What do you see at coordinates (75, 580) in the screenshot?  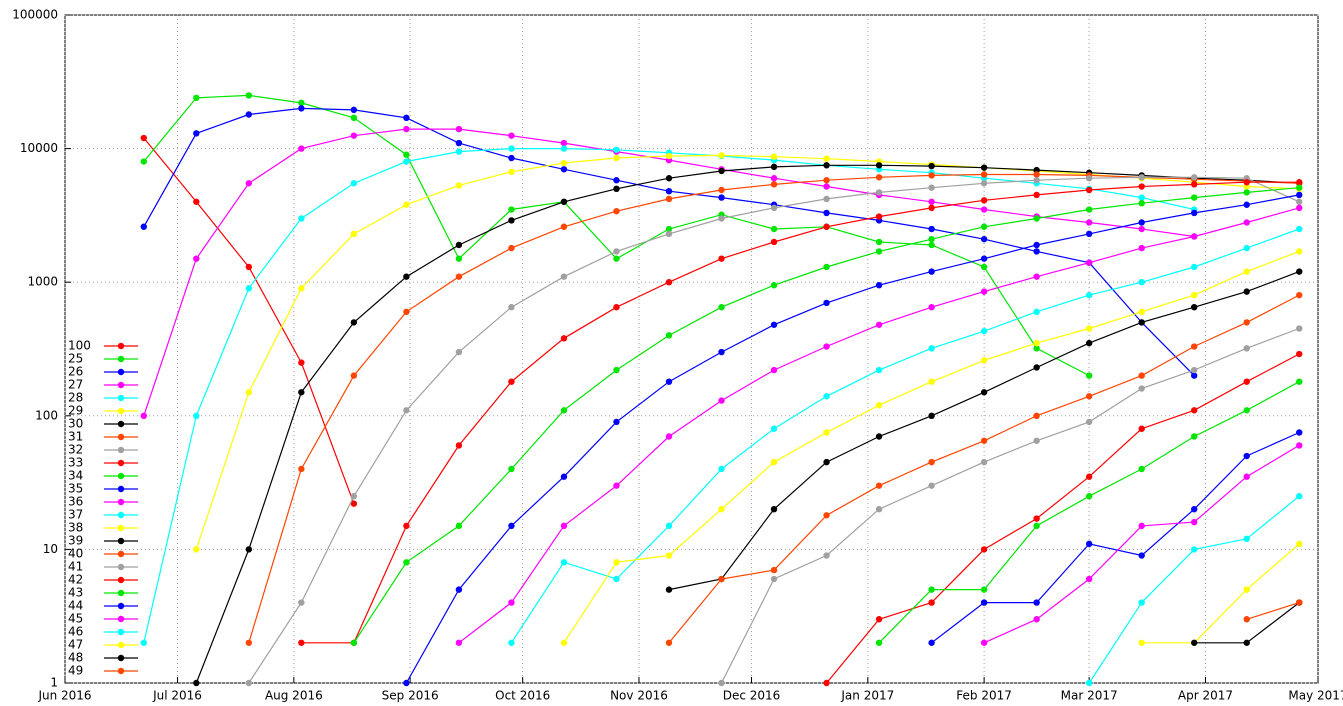 I see `legend-label: 42` at bounding box center [75, 580].